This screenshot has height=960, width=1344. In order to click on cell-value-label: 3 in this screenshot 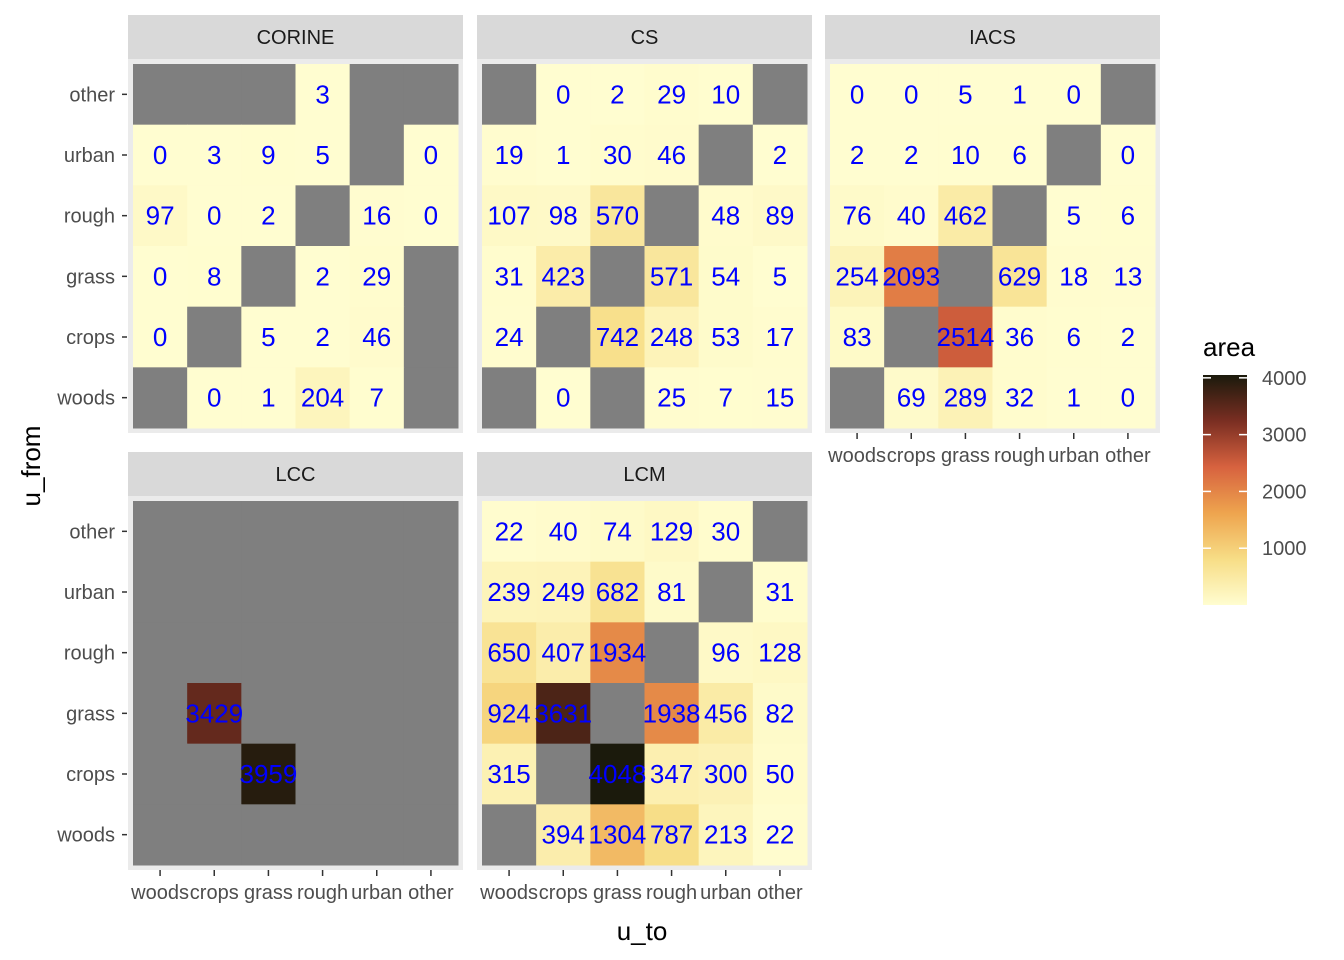, I will do `click(322, 94)`.